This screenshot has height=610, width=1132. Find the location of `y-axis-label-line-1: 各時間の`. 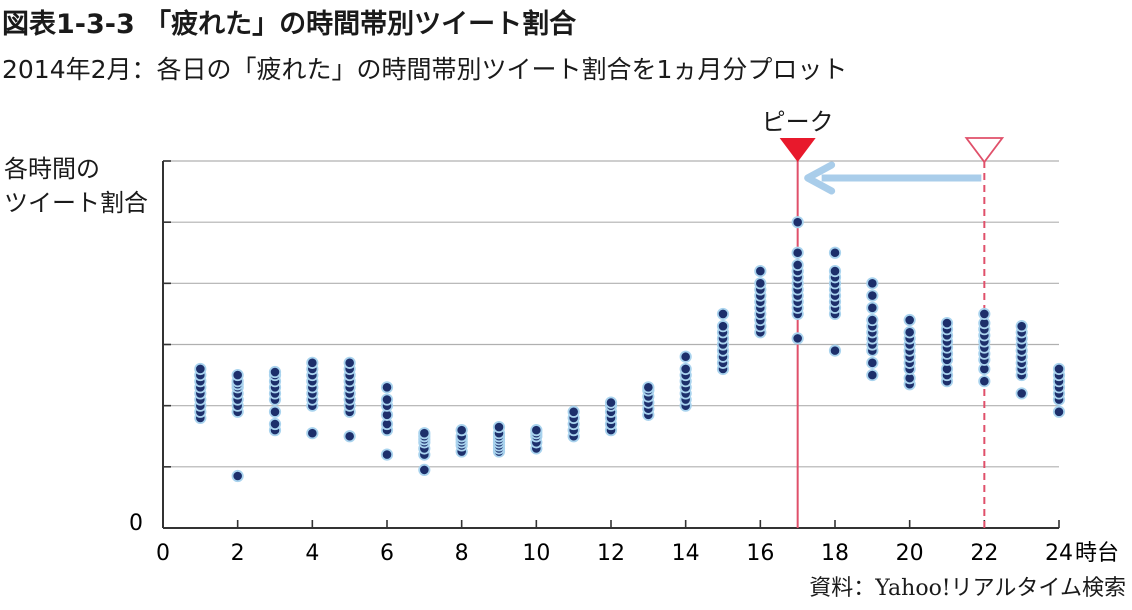

y-axis-label-line-1: 各時間の is located at coordinates (52, 169).